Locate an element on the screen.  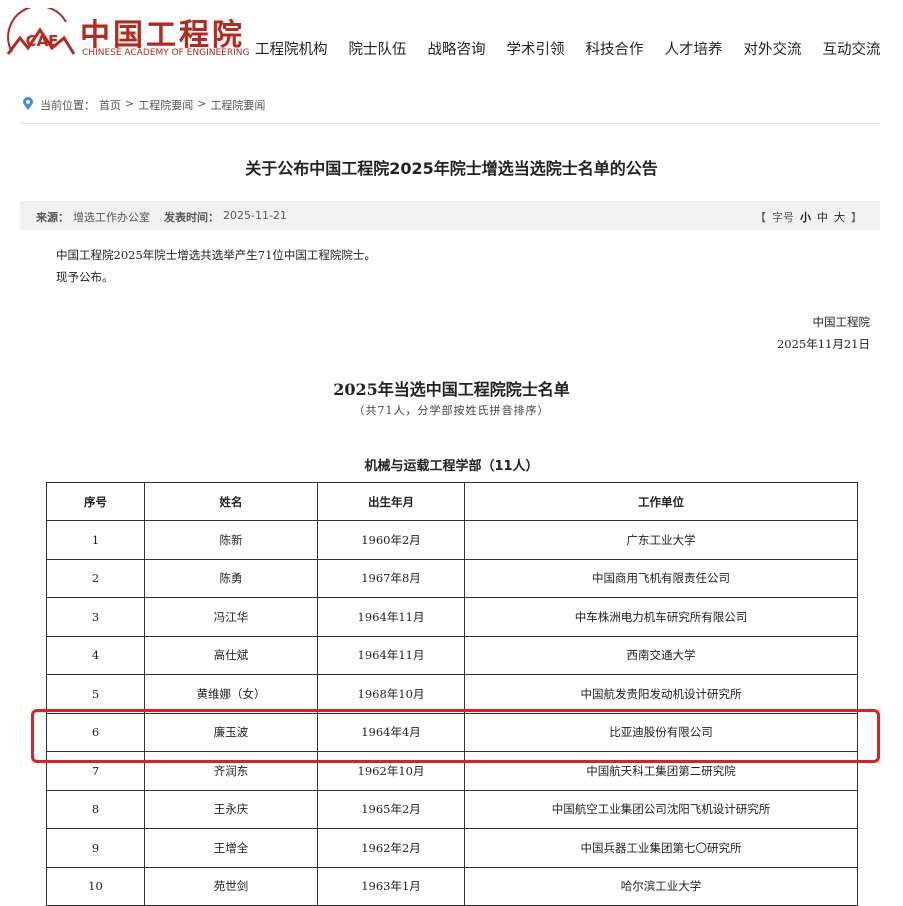
table-cell: 中国兵器工业集团第七〇研究所 is located at coordinates (661, 848).